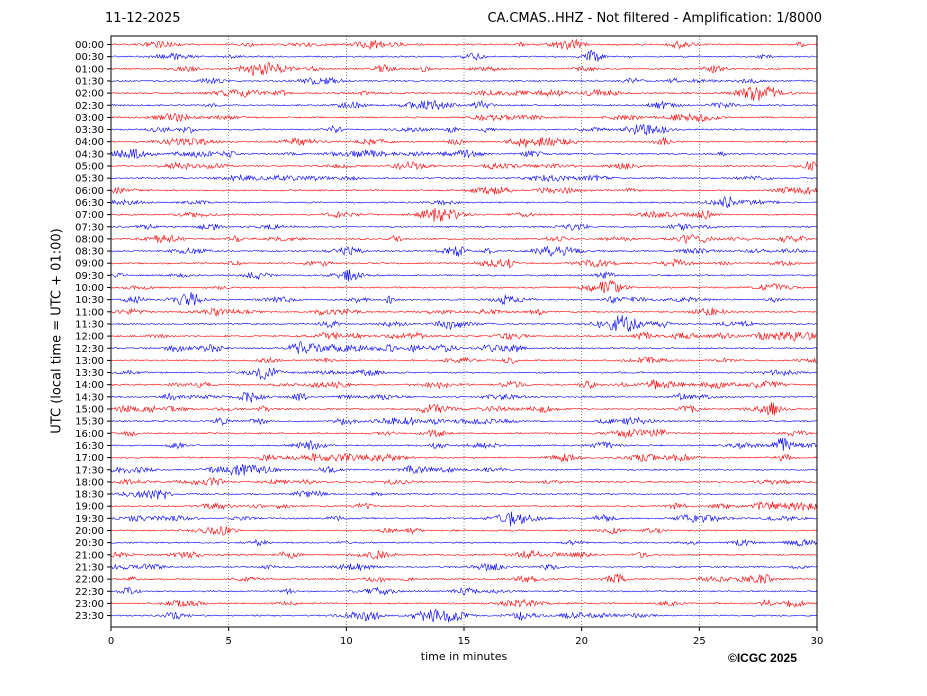  I want to click on y-tick-label-9: 04:30, so click(89, 154).